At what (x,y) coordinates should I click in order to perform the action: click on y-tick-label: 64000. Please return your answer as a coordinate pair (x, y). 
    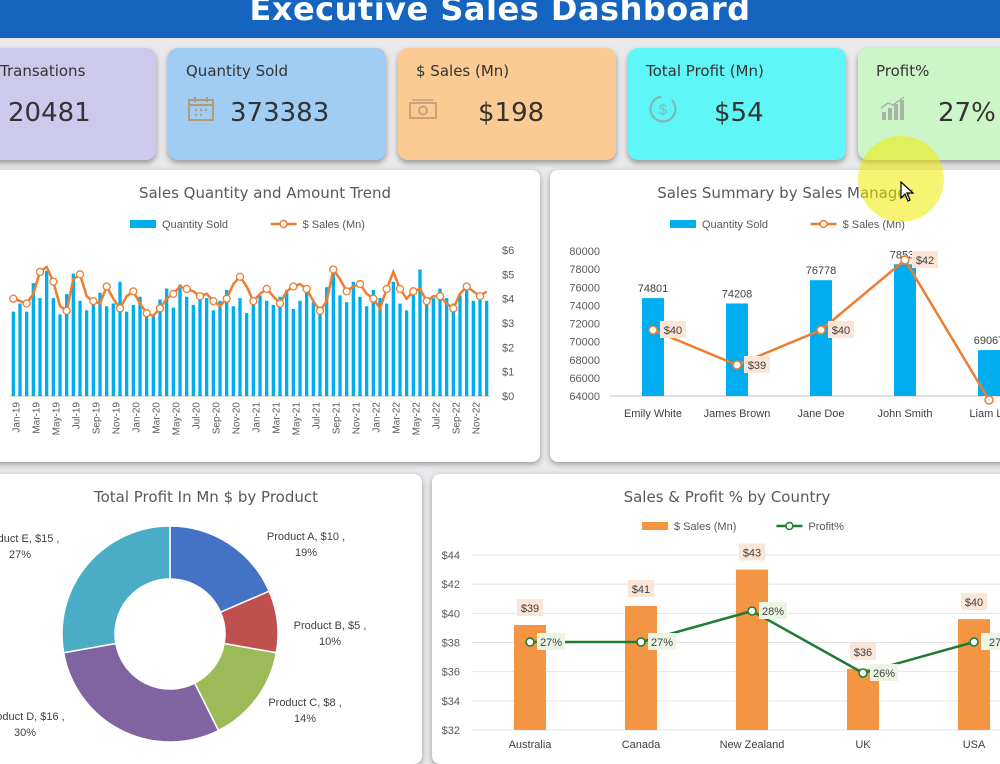
    Looking at the image, I should click on (584, 397).